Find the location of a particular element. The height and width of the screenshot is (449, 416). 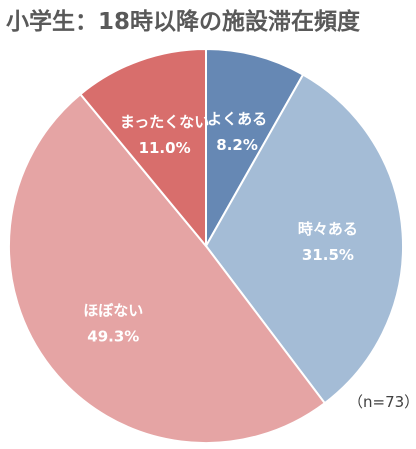

slice-value-label: 31.5% is located at coordinates (328, 255).